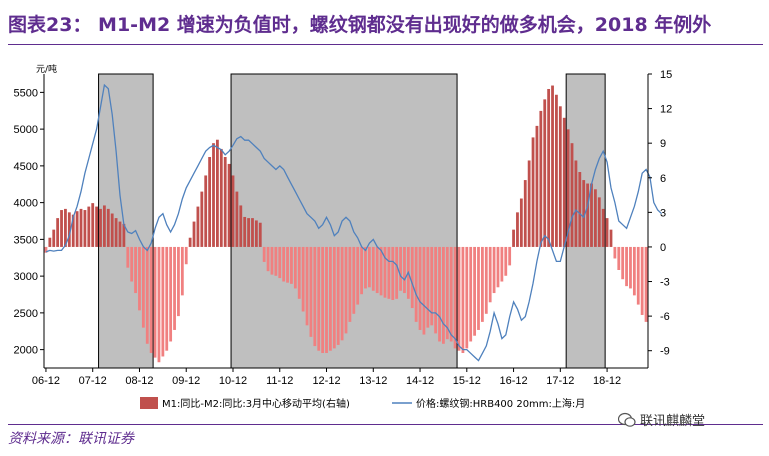 This screenshot has height=456, width=769. Describe the element at coordinates (26, 167) in the screenshot. I see `left-tick-label: 4500` at that location.